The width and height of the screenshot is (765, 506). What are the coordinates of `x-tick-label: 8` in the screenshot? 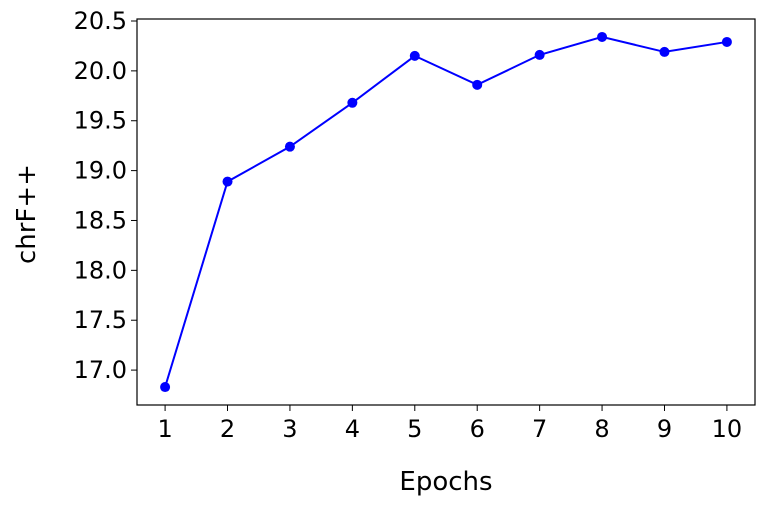 It's located at (601, 429).